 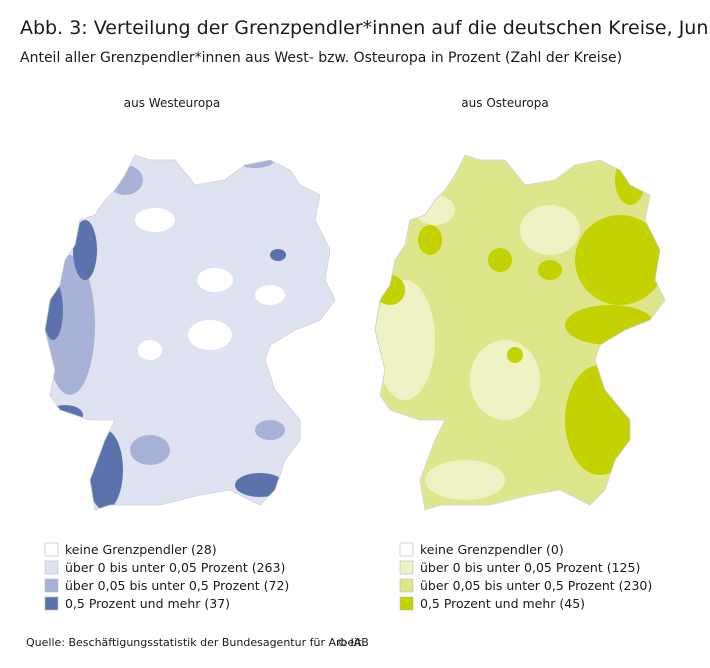 I want to click on legend-label: über 0,05 bis unter 0,5 Prozent (72), so click(x=177, y=585).